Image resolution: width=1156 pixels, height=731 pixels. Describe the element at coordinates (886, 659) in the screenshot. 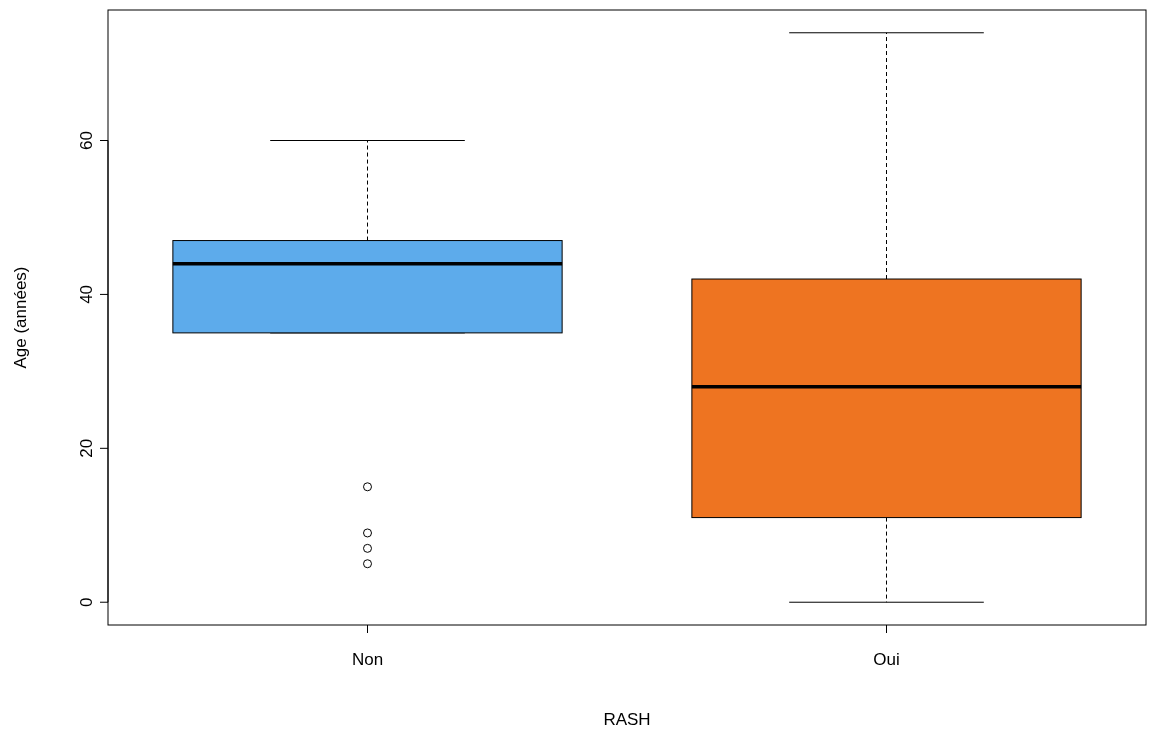

I see `x-tick-label: Oui` at that location.